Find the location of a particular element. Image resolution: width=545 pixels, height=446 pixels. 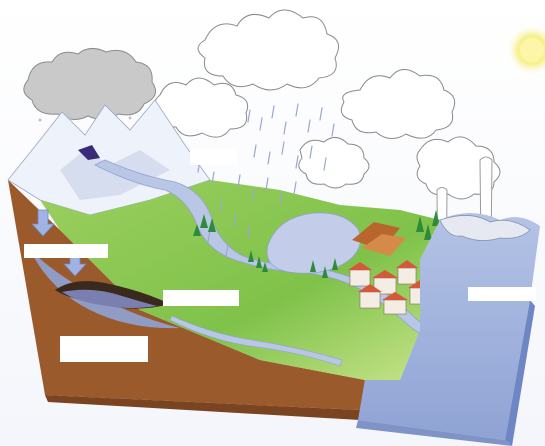

sea-front-face is located at coordinates (520, 373).